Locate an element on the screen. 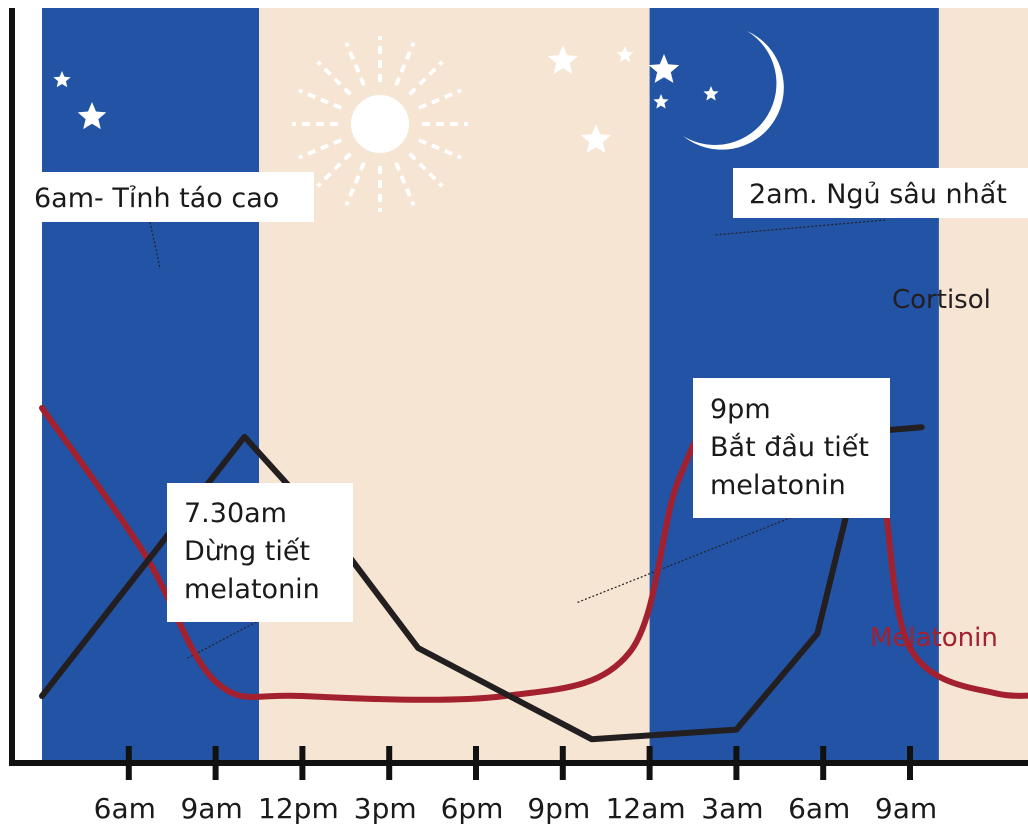 The height and width of the screenshot is (826, 1028). day-band is located at coordinates (983, 385).